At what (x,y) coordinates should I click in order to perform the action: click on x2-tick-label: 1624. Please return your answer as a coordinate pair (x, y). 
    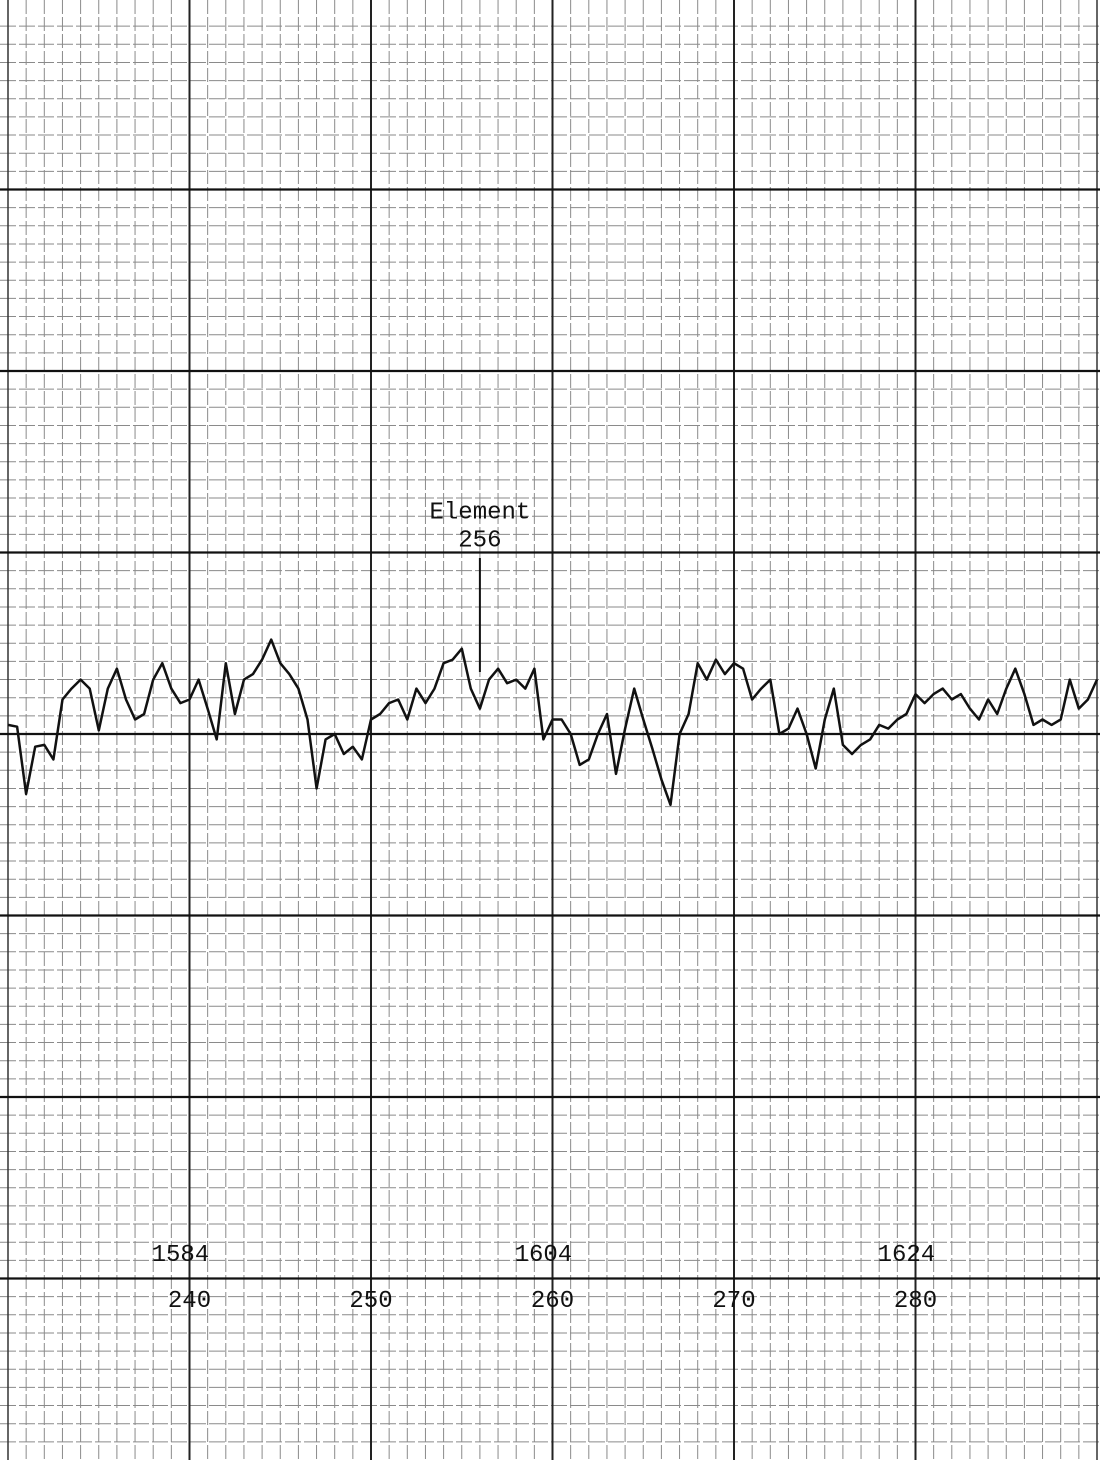
    Looking at the image, I should click on (907, 1255).